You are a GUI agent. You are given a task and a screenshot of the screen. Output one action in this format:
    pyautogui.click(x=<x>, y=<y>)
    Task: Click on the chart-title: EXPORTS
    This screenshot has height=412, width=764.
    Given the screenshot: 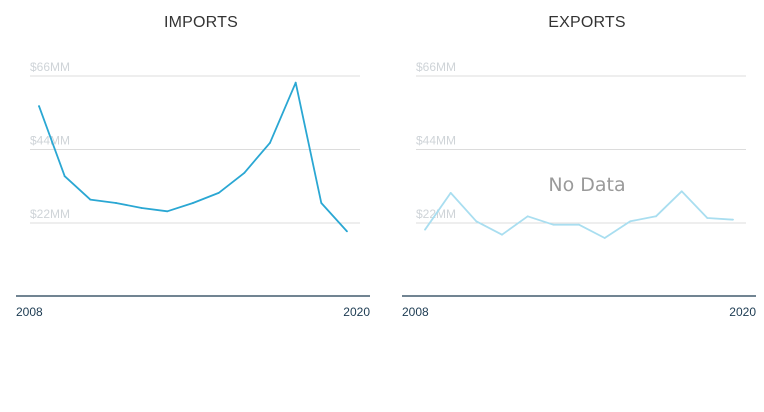 What is the action you would take?
    pyautogui.click(x=587, y=22)
    